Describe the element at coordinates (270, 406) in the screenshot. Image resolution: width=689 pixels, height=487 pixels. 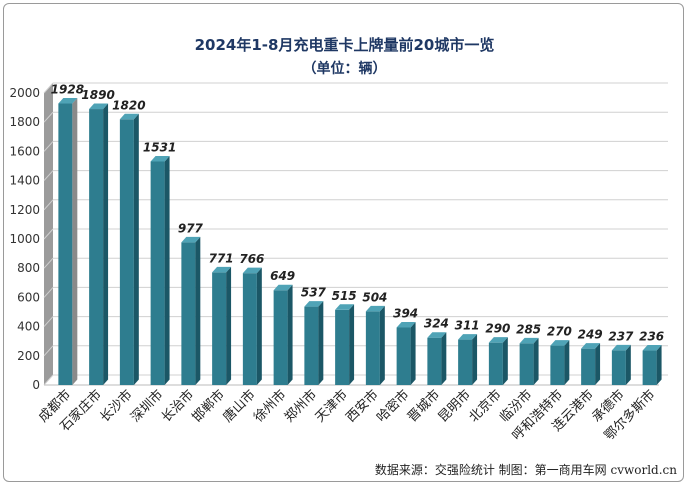
I see `x-tick-label: 徐州市` at that location.